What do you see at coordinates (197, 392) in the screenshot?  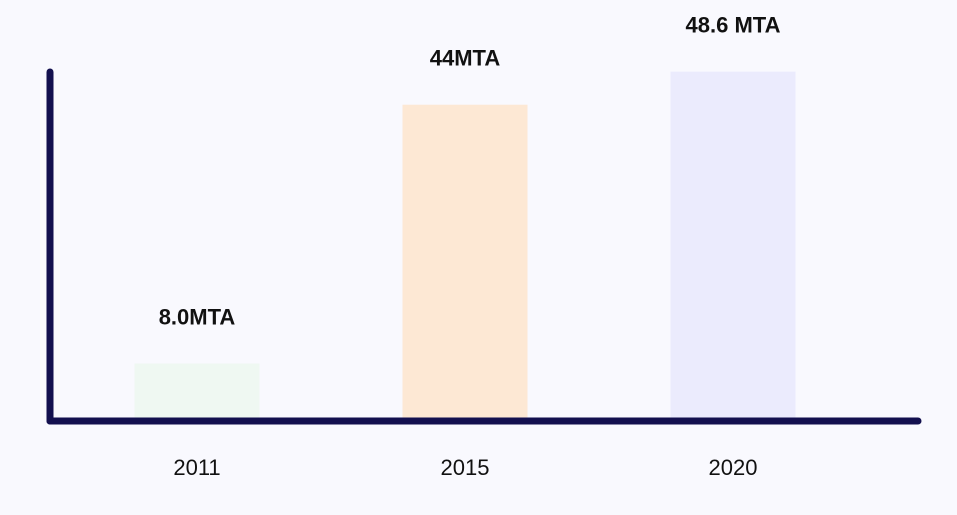 I see `bar-2011` at bounding box center [197, 392].